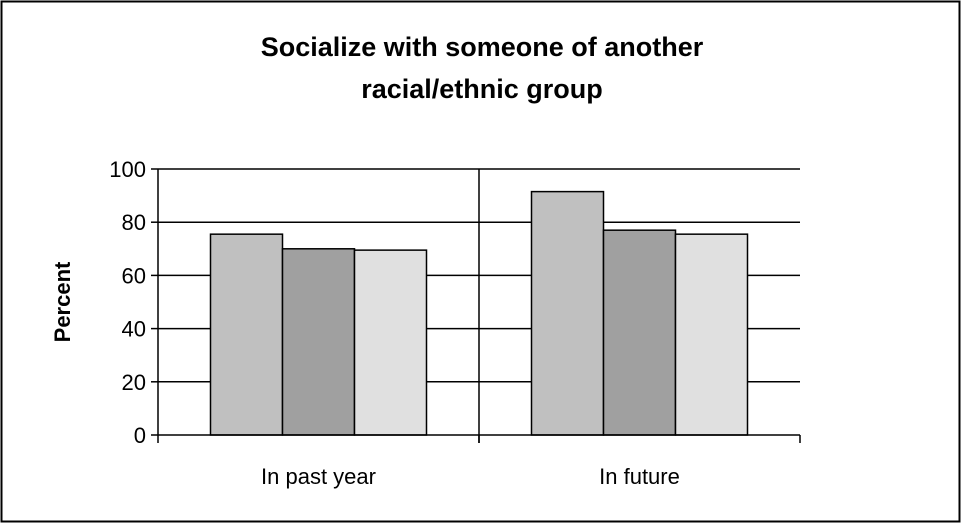  I want to click on bar-series3-cat1, so click(390, 342).